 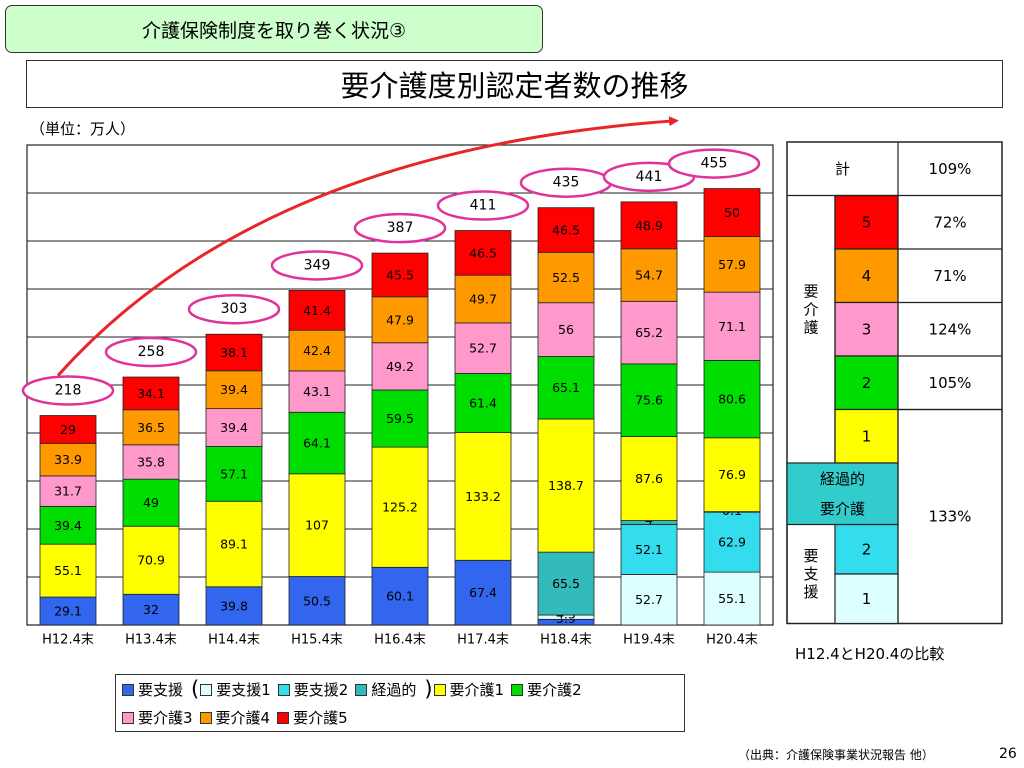 I want to click on data-label: 46.5, so click(x=566, y=230).